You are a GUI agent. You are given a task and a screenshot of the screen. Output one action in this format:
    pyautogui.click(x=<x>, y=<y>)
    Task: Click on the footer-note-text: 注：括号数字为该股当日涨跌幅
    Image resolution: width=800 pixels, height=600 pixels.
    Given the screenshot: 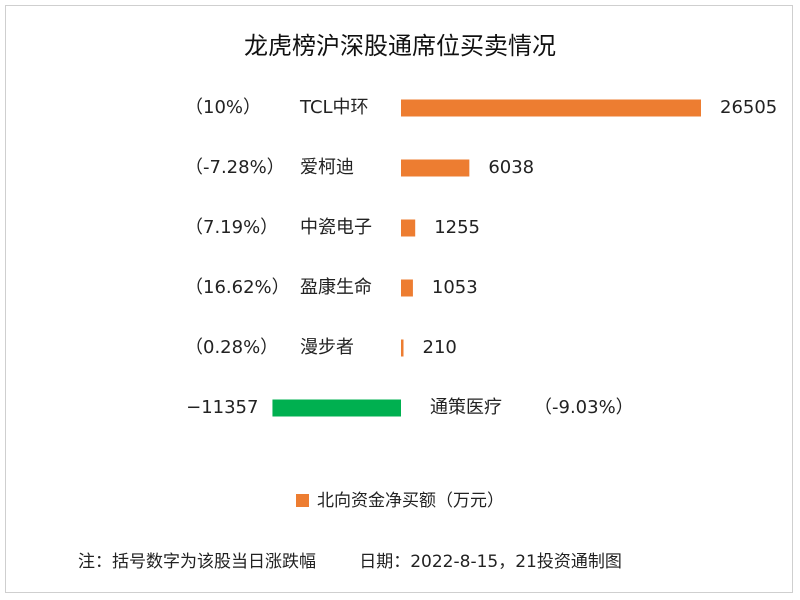 What is the action you would take?
    pyautogui.click(x=197, y=562)
    